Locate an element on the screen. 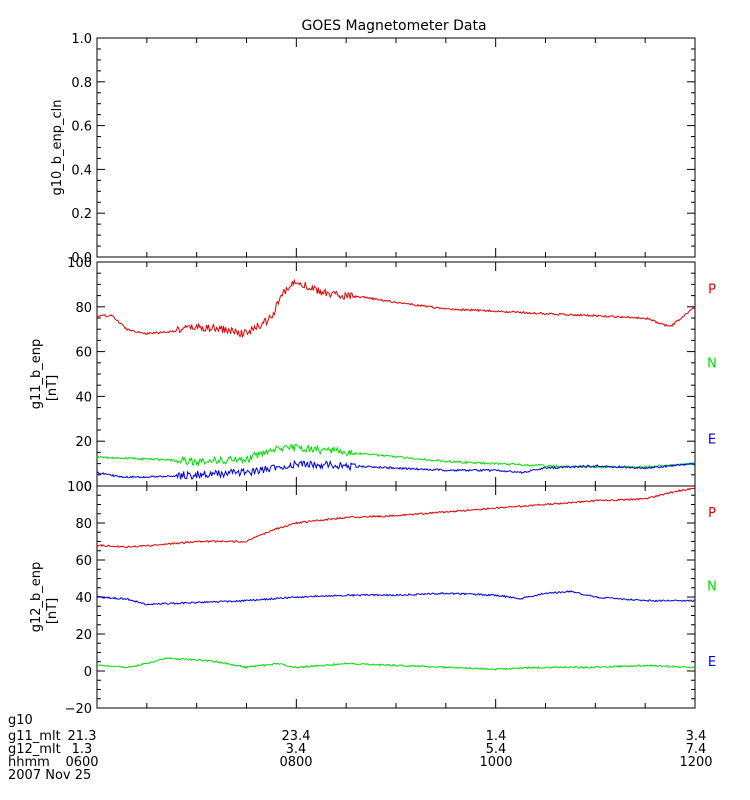 The height and width of the screenshot is (800, 750). y-axis-label: g11_b_enp is located at coordinates (36, 374).